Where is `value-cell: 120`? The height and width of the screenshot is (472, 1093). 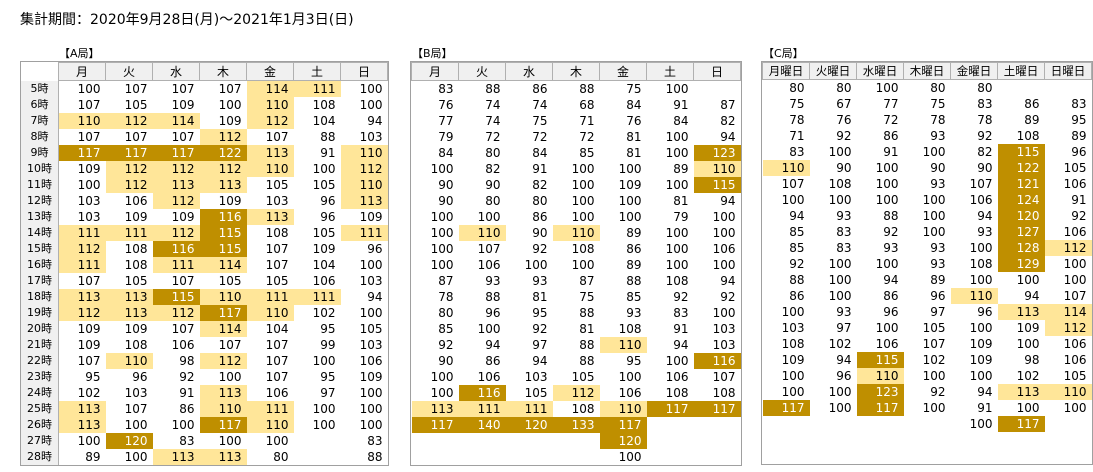
value-cell: 120 is located at coordinates (529, 425).